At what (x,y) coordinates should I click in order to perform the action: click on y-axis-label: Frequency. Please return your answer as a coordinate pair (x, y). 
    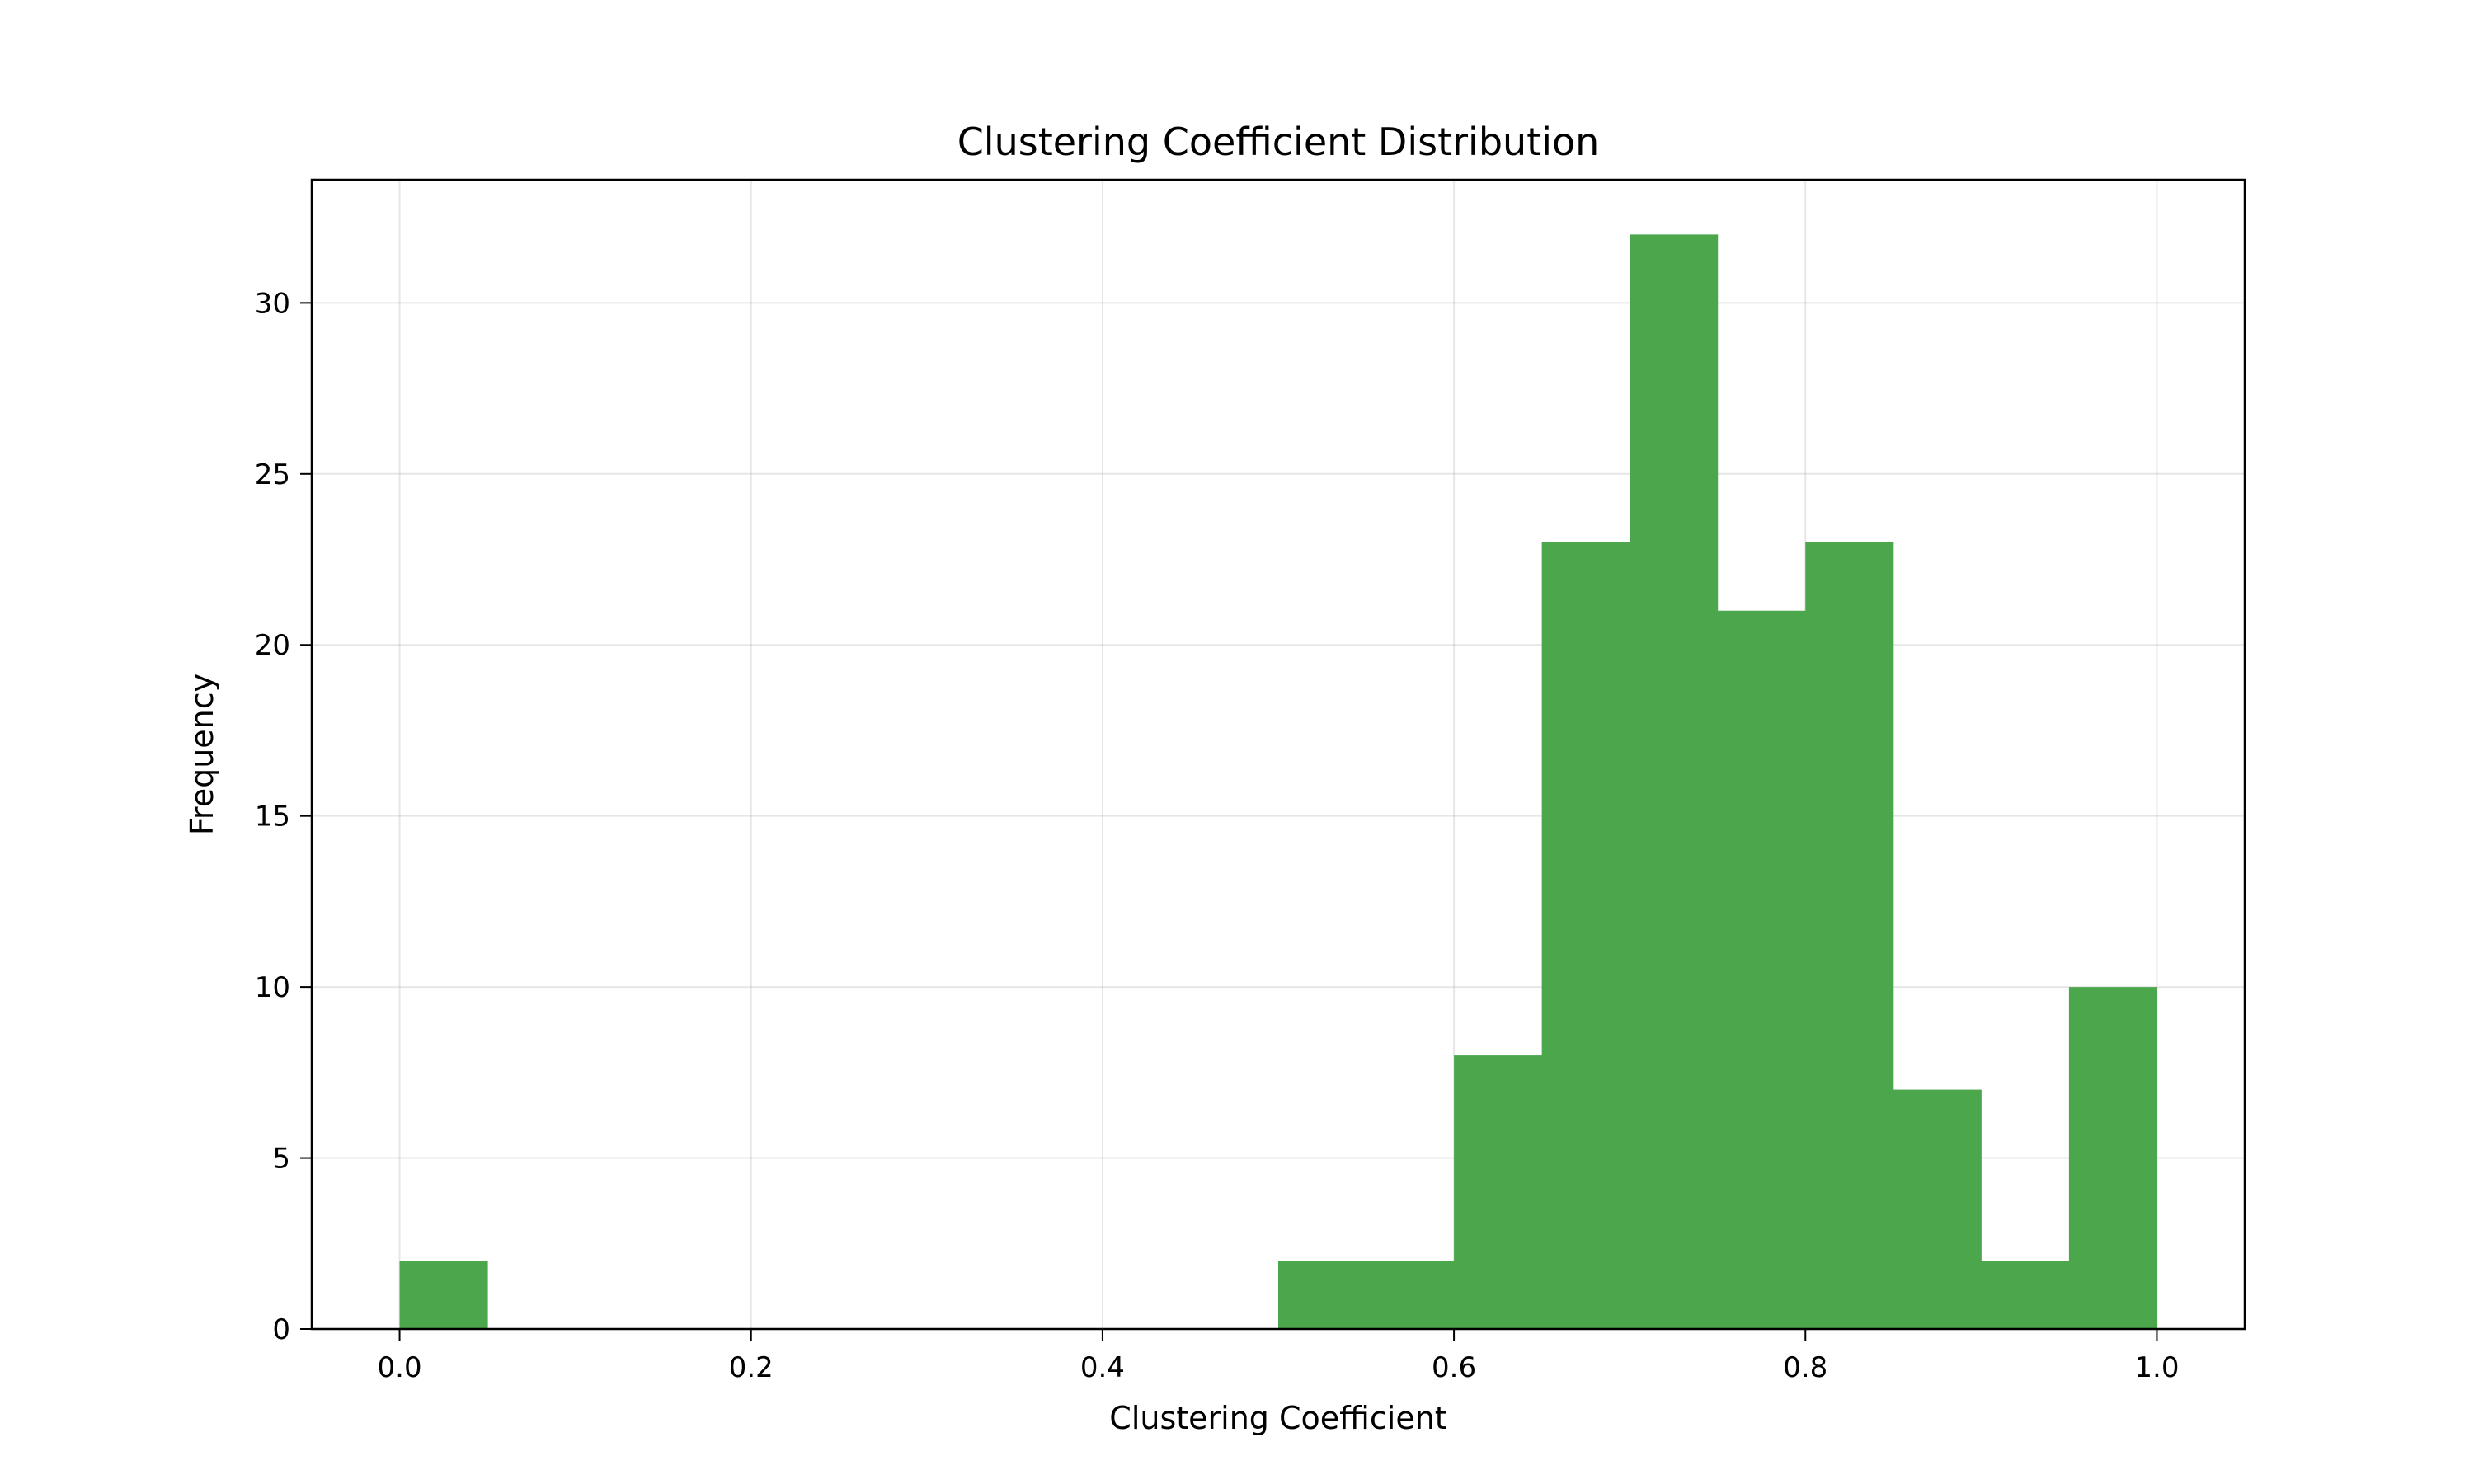
    Looking at the image, I should click on (202, 754).